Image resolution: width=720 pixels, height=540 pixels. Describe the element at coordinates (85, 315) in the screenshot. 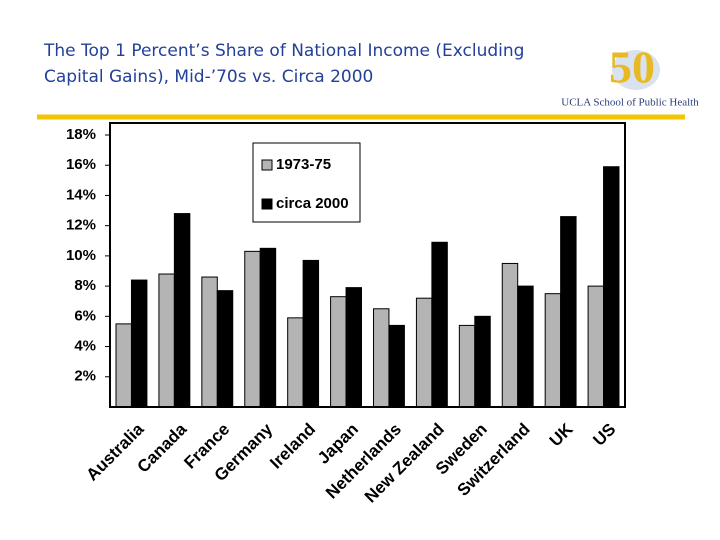

I see `y-tick-label: 6%` at that location.